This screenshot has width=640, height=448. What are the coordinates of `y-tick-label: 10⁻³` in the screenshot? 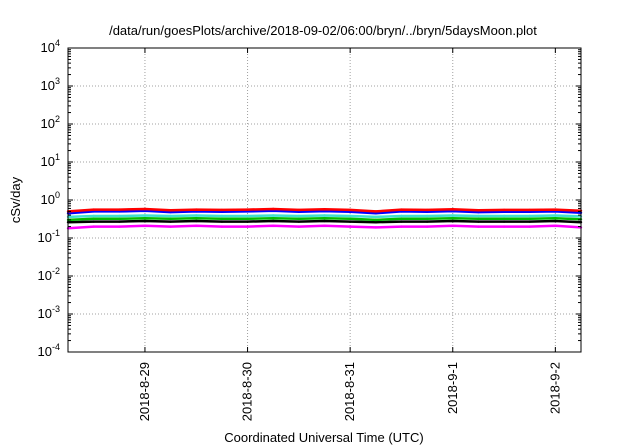 It's located at (49, 312).